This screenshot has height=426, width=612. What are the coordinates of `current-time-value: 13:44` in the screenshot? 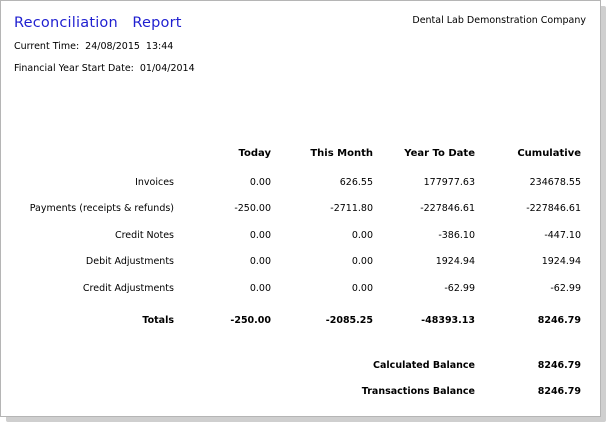 It's located at (159, 46).